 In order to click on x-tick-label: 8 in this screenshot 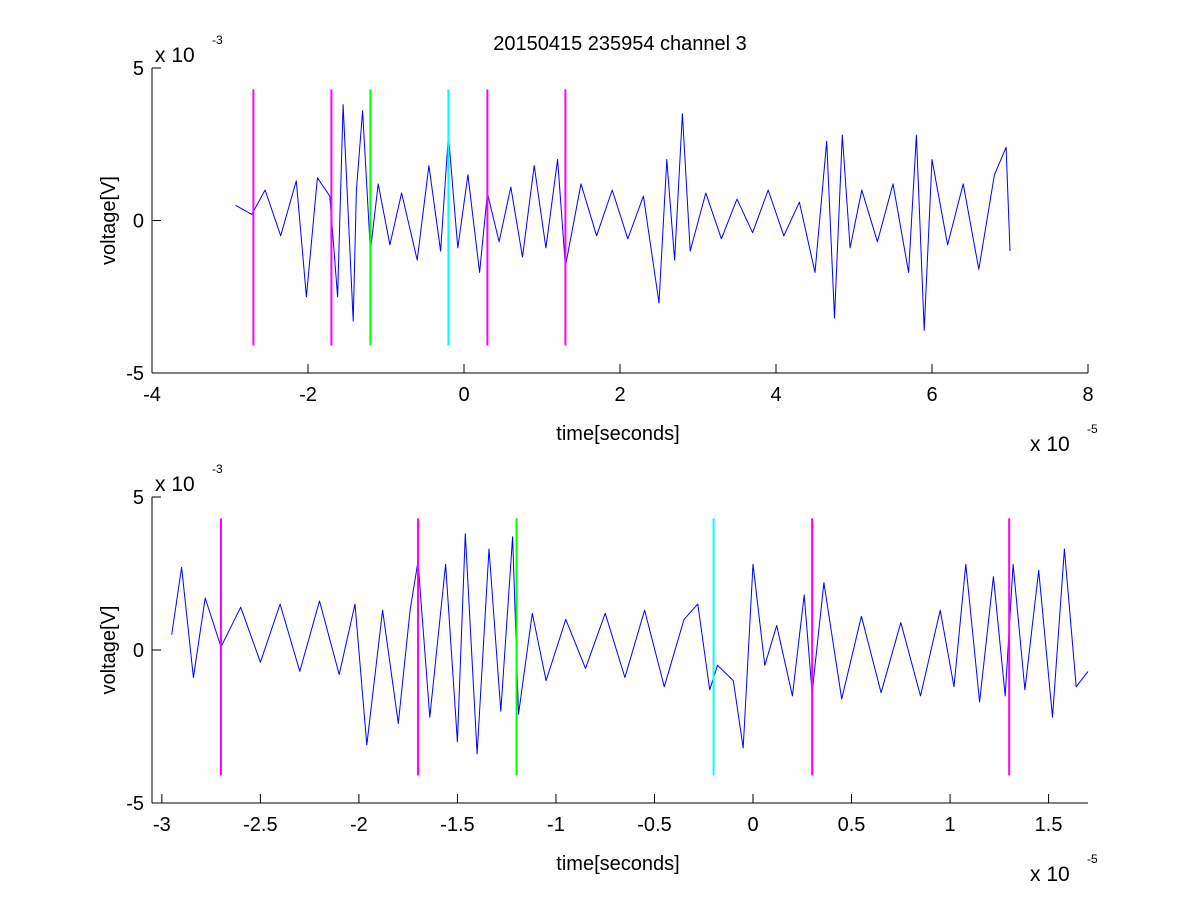, I will do `click(1087, 395)`.